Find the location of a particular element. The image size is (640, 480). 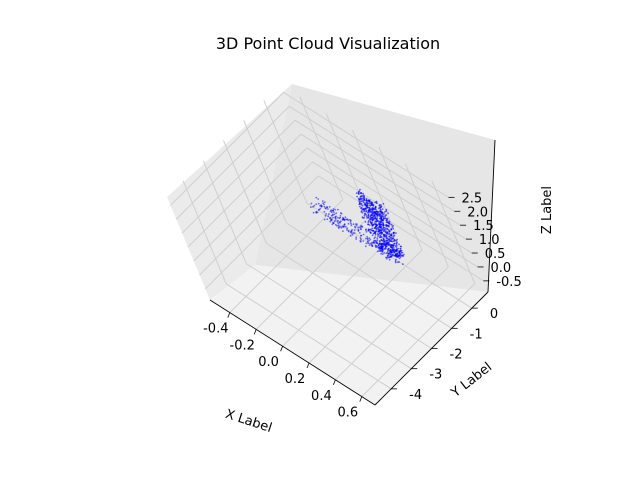

z-grid-back is located at coordinates (366, 144).